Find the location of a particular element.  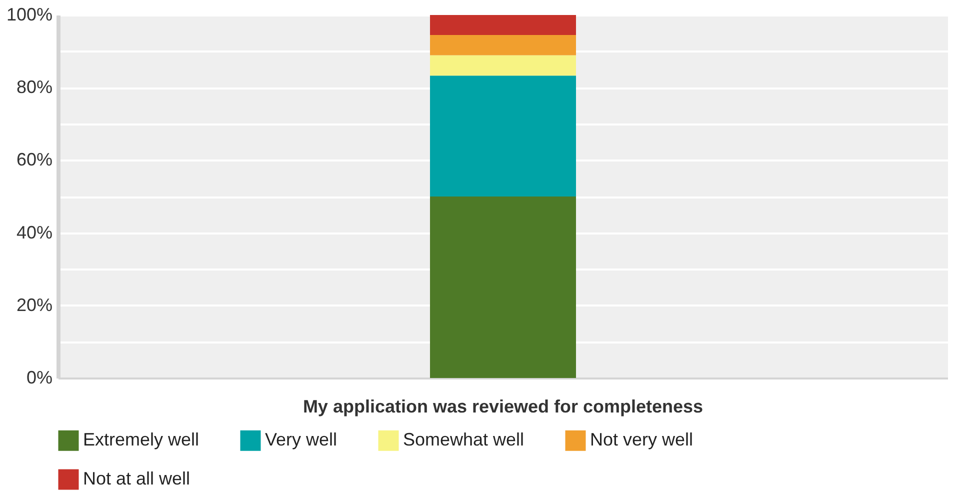

y-tick-label: 100% is located at coordinates (29, 14).